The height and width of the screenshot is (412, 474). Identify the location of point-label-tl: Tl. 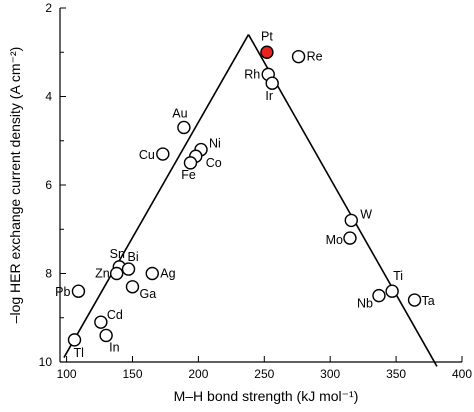
(78, 353).